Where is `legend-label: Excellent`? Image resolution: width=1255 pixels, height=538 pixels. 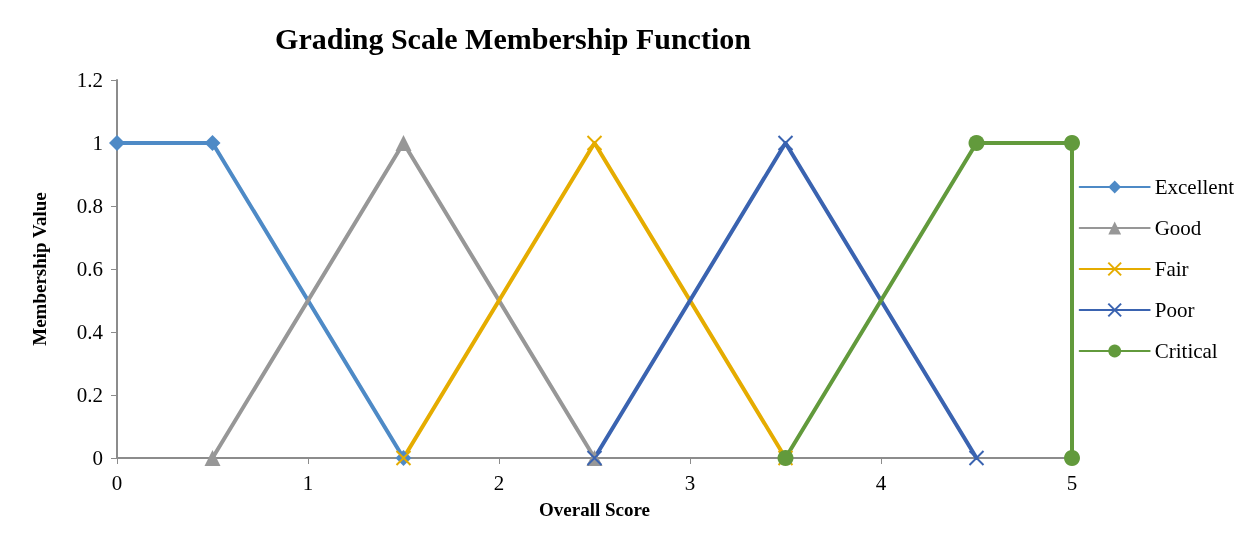 legend-label: Excellent is located at coordinates (1194, 187).